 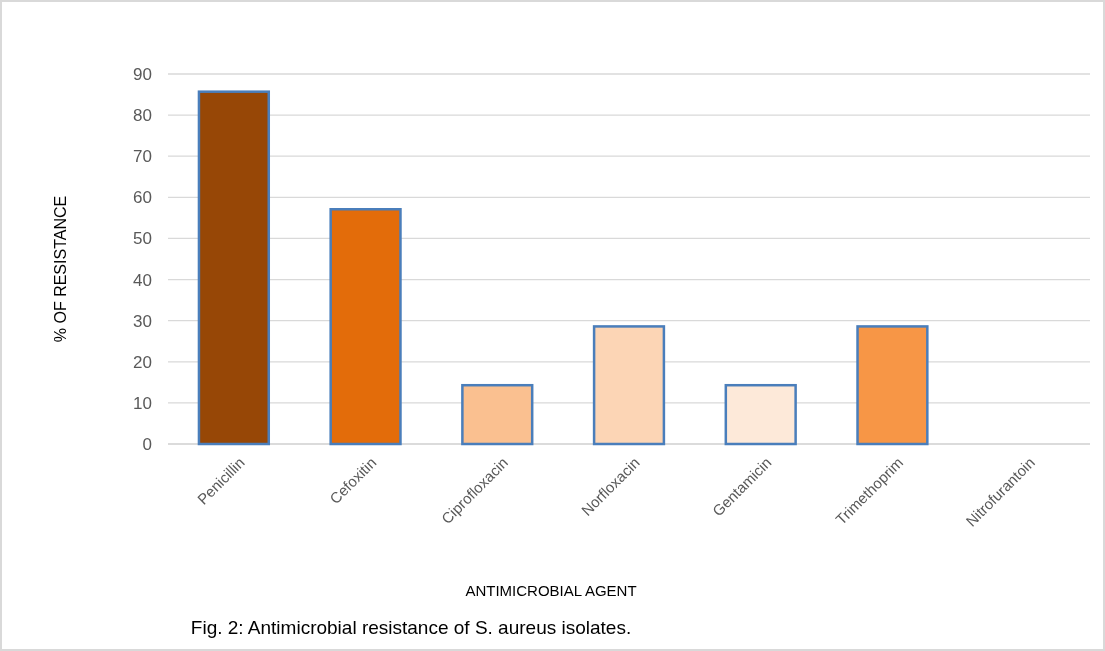 What do you see at coordinates (142, 280) in the screenshot?
I see `y-tick-label: 40` at bounding box center [142, 280].